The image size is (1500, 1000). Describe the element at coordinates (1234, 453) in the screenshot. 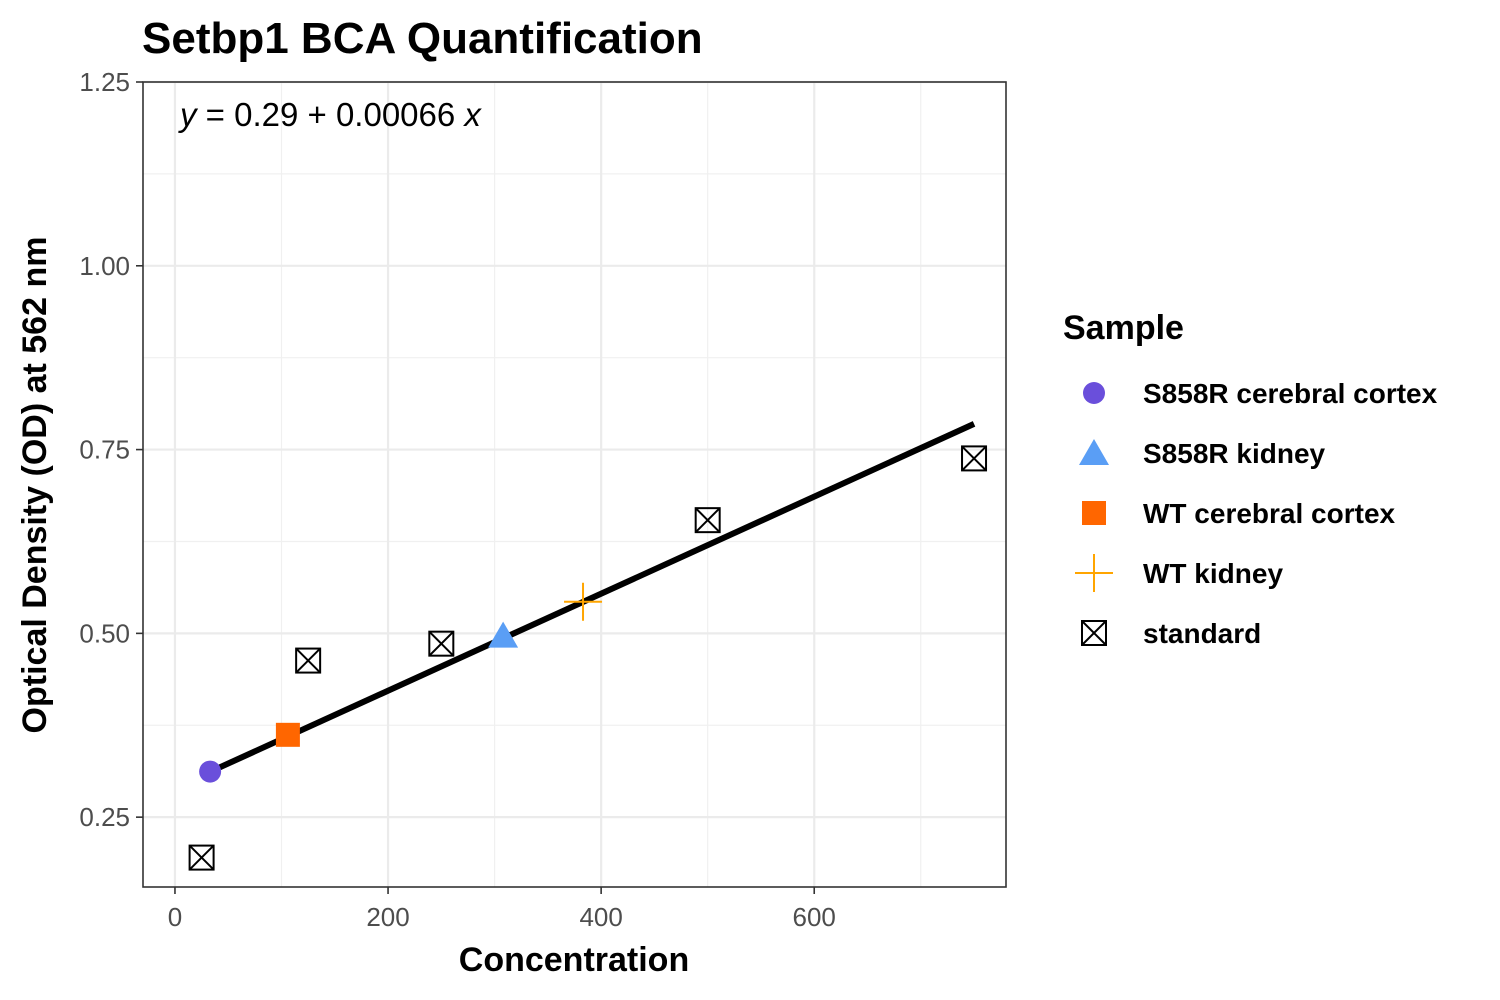

I see `legend-label: S858R kidney` at that location.